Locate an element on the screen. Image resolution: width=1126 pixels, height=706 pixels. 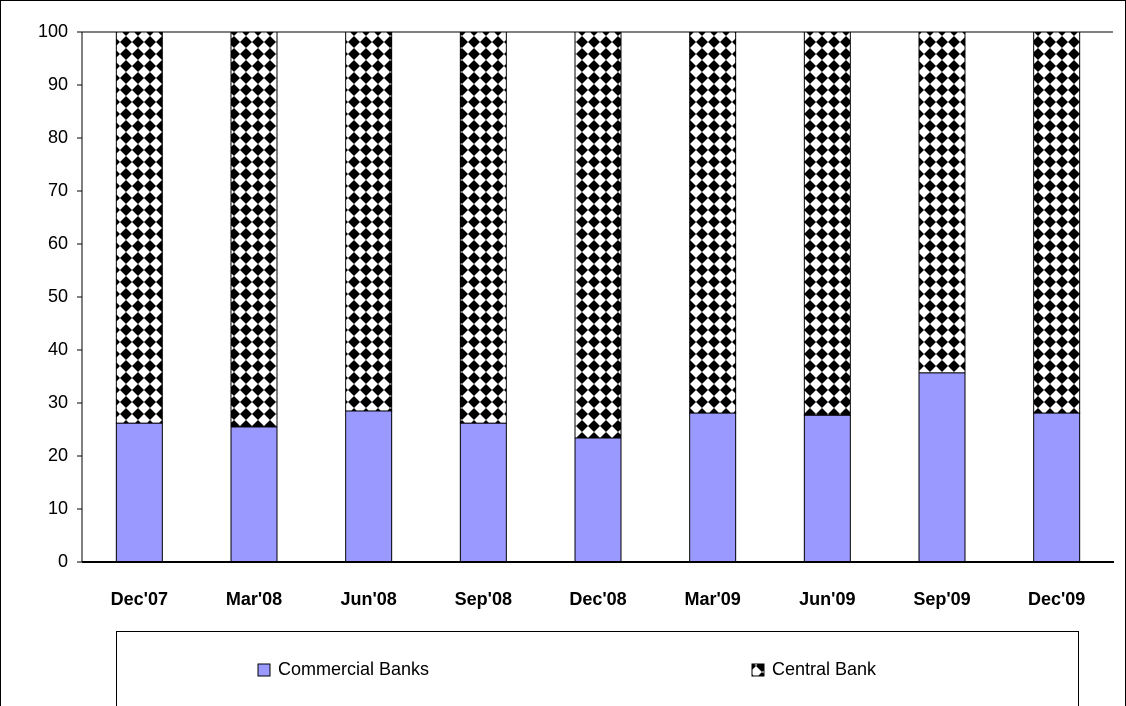
legend-box is located at coordinates (597, 668).